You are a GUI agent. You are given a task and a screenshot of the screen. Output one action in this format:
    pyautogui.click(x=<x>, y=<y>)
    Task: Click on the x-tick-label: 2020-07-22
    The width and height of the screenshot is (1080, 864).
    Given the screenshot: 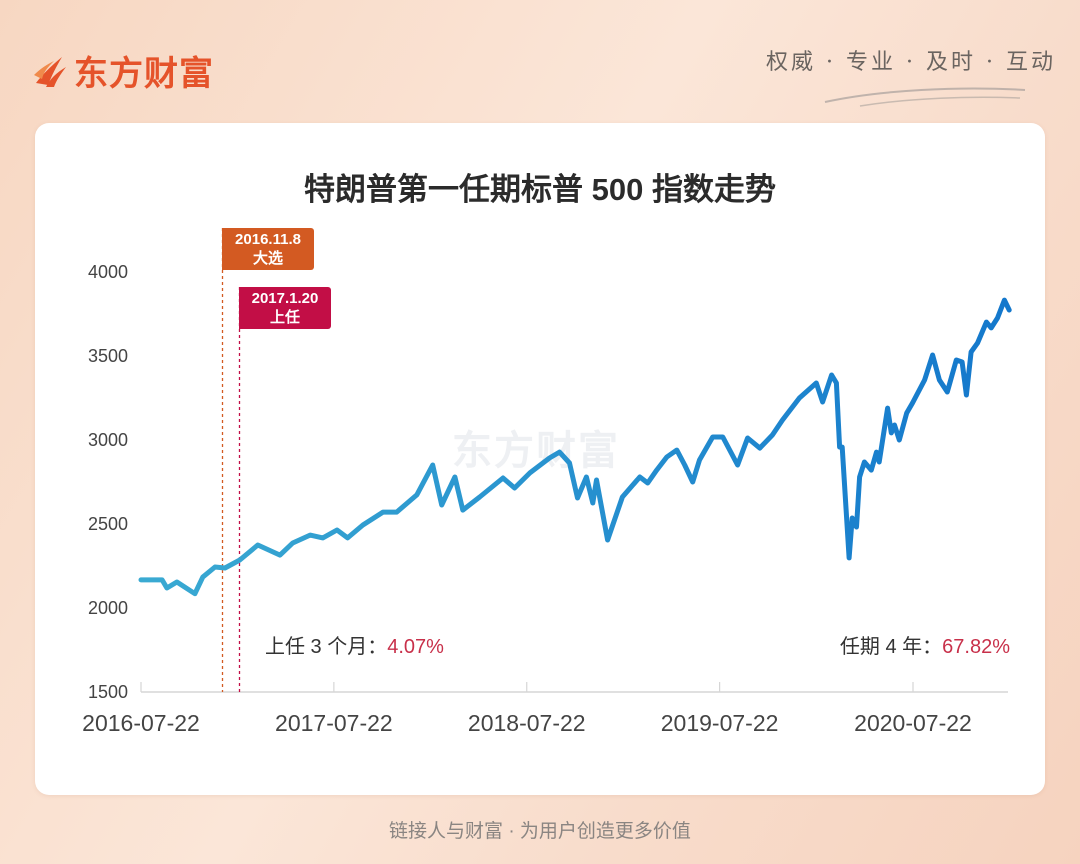 What is the action you would take?
    pyautogui.click(x=913, y=723)
    